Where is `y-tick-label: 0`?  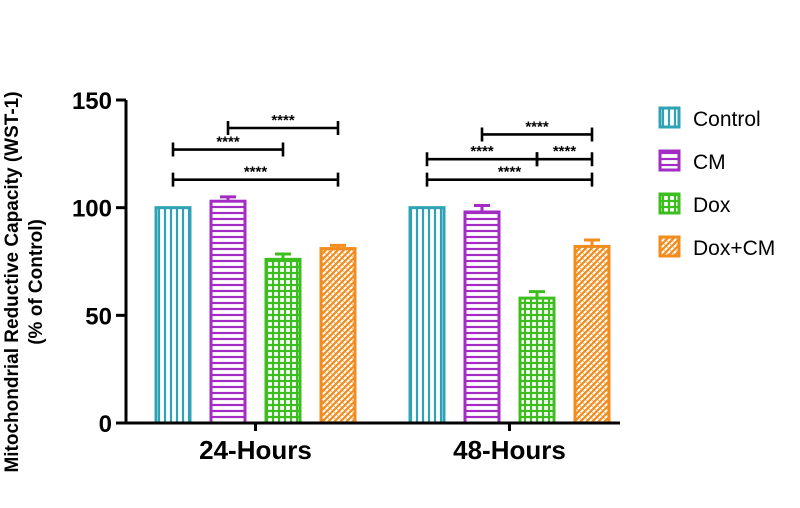
y-tick-label: 0 is located at coordinates (105, 424).